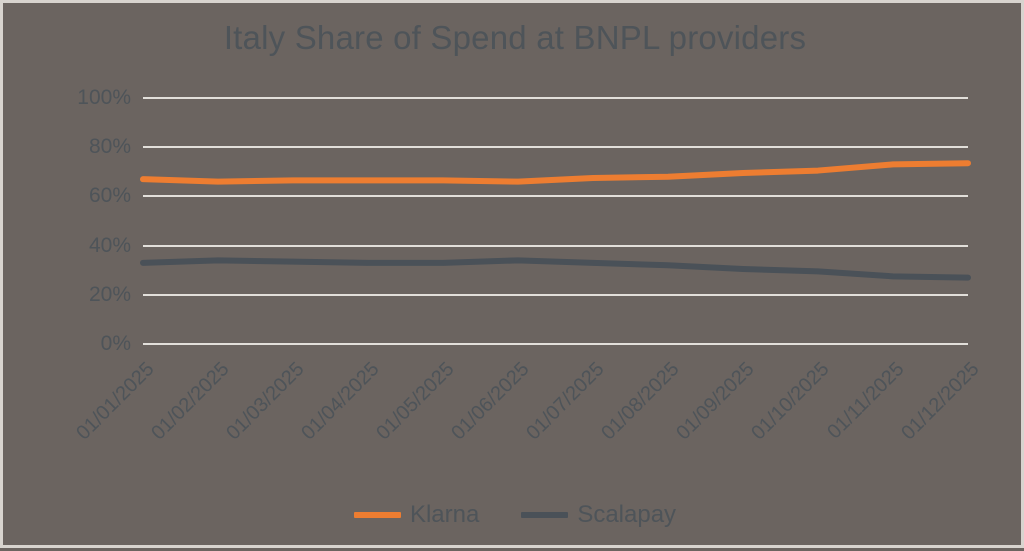  Describe the element at coordinates (115, 401) in the screenshot. I see `x-axis-tick-label: 01/01/2025` at that location.